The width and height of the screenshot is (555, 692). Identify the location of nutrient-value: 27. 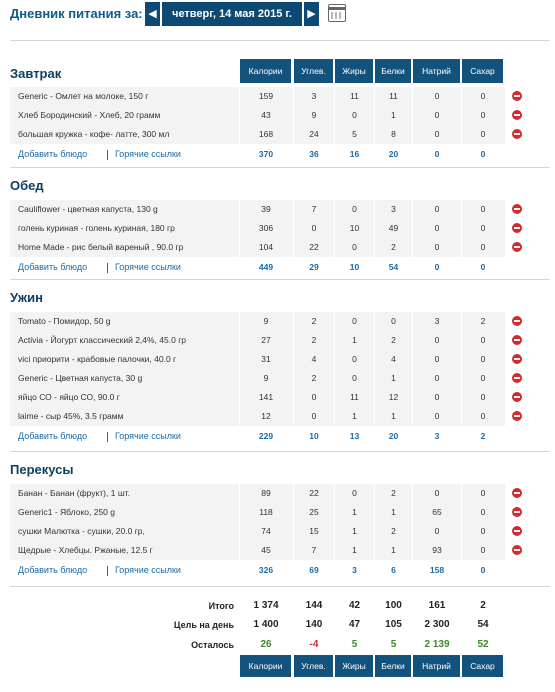
(266, 340).